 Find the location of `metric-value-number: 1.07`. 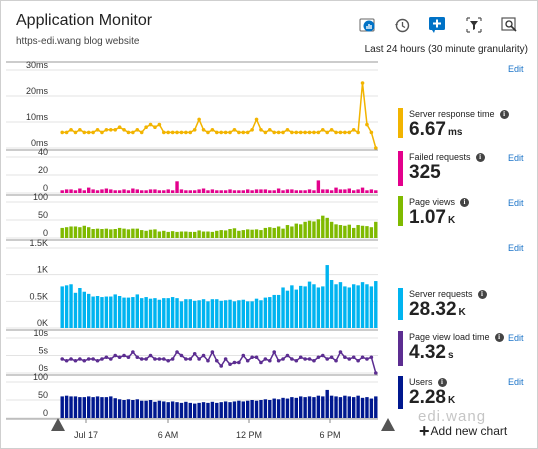

metric-value-number: 1.07 is located at coordinates (427, 217).